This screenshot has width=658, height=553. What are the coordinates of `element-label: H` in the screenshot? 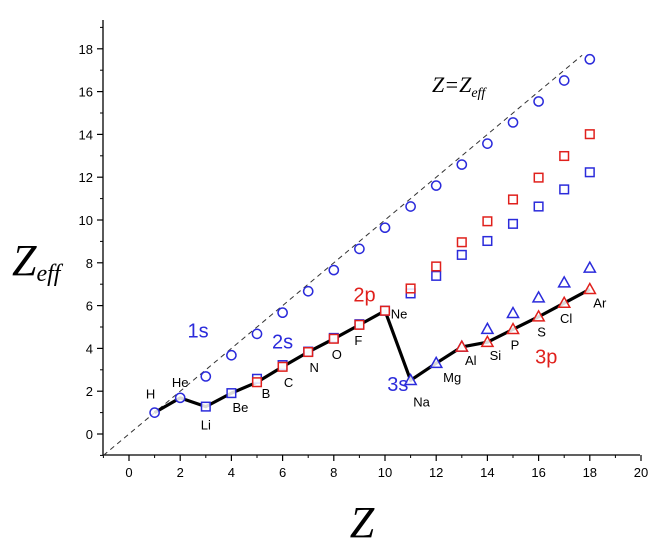 It's located at (150, 394).